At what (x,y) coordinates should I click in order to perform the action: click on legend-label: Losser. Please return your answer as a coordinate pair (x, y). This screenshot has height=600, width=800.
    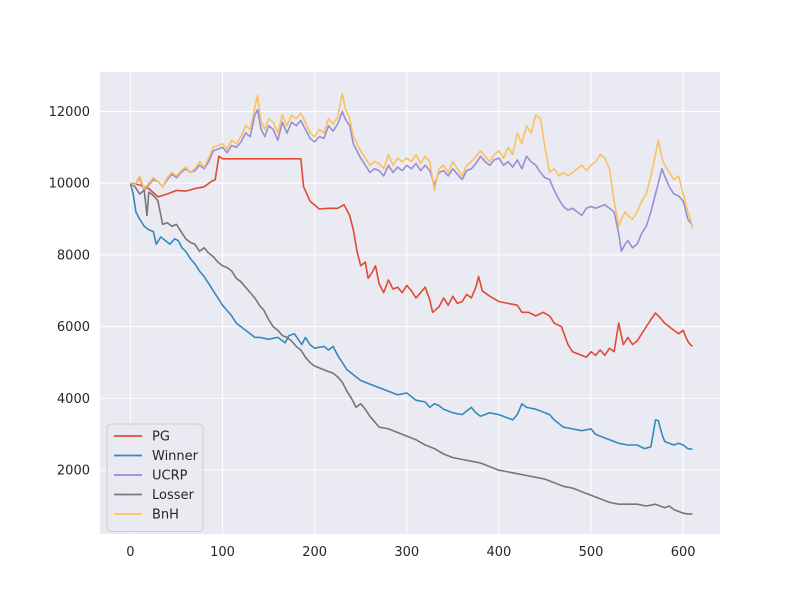
    Looking at the image, I should click on (173, 495).